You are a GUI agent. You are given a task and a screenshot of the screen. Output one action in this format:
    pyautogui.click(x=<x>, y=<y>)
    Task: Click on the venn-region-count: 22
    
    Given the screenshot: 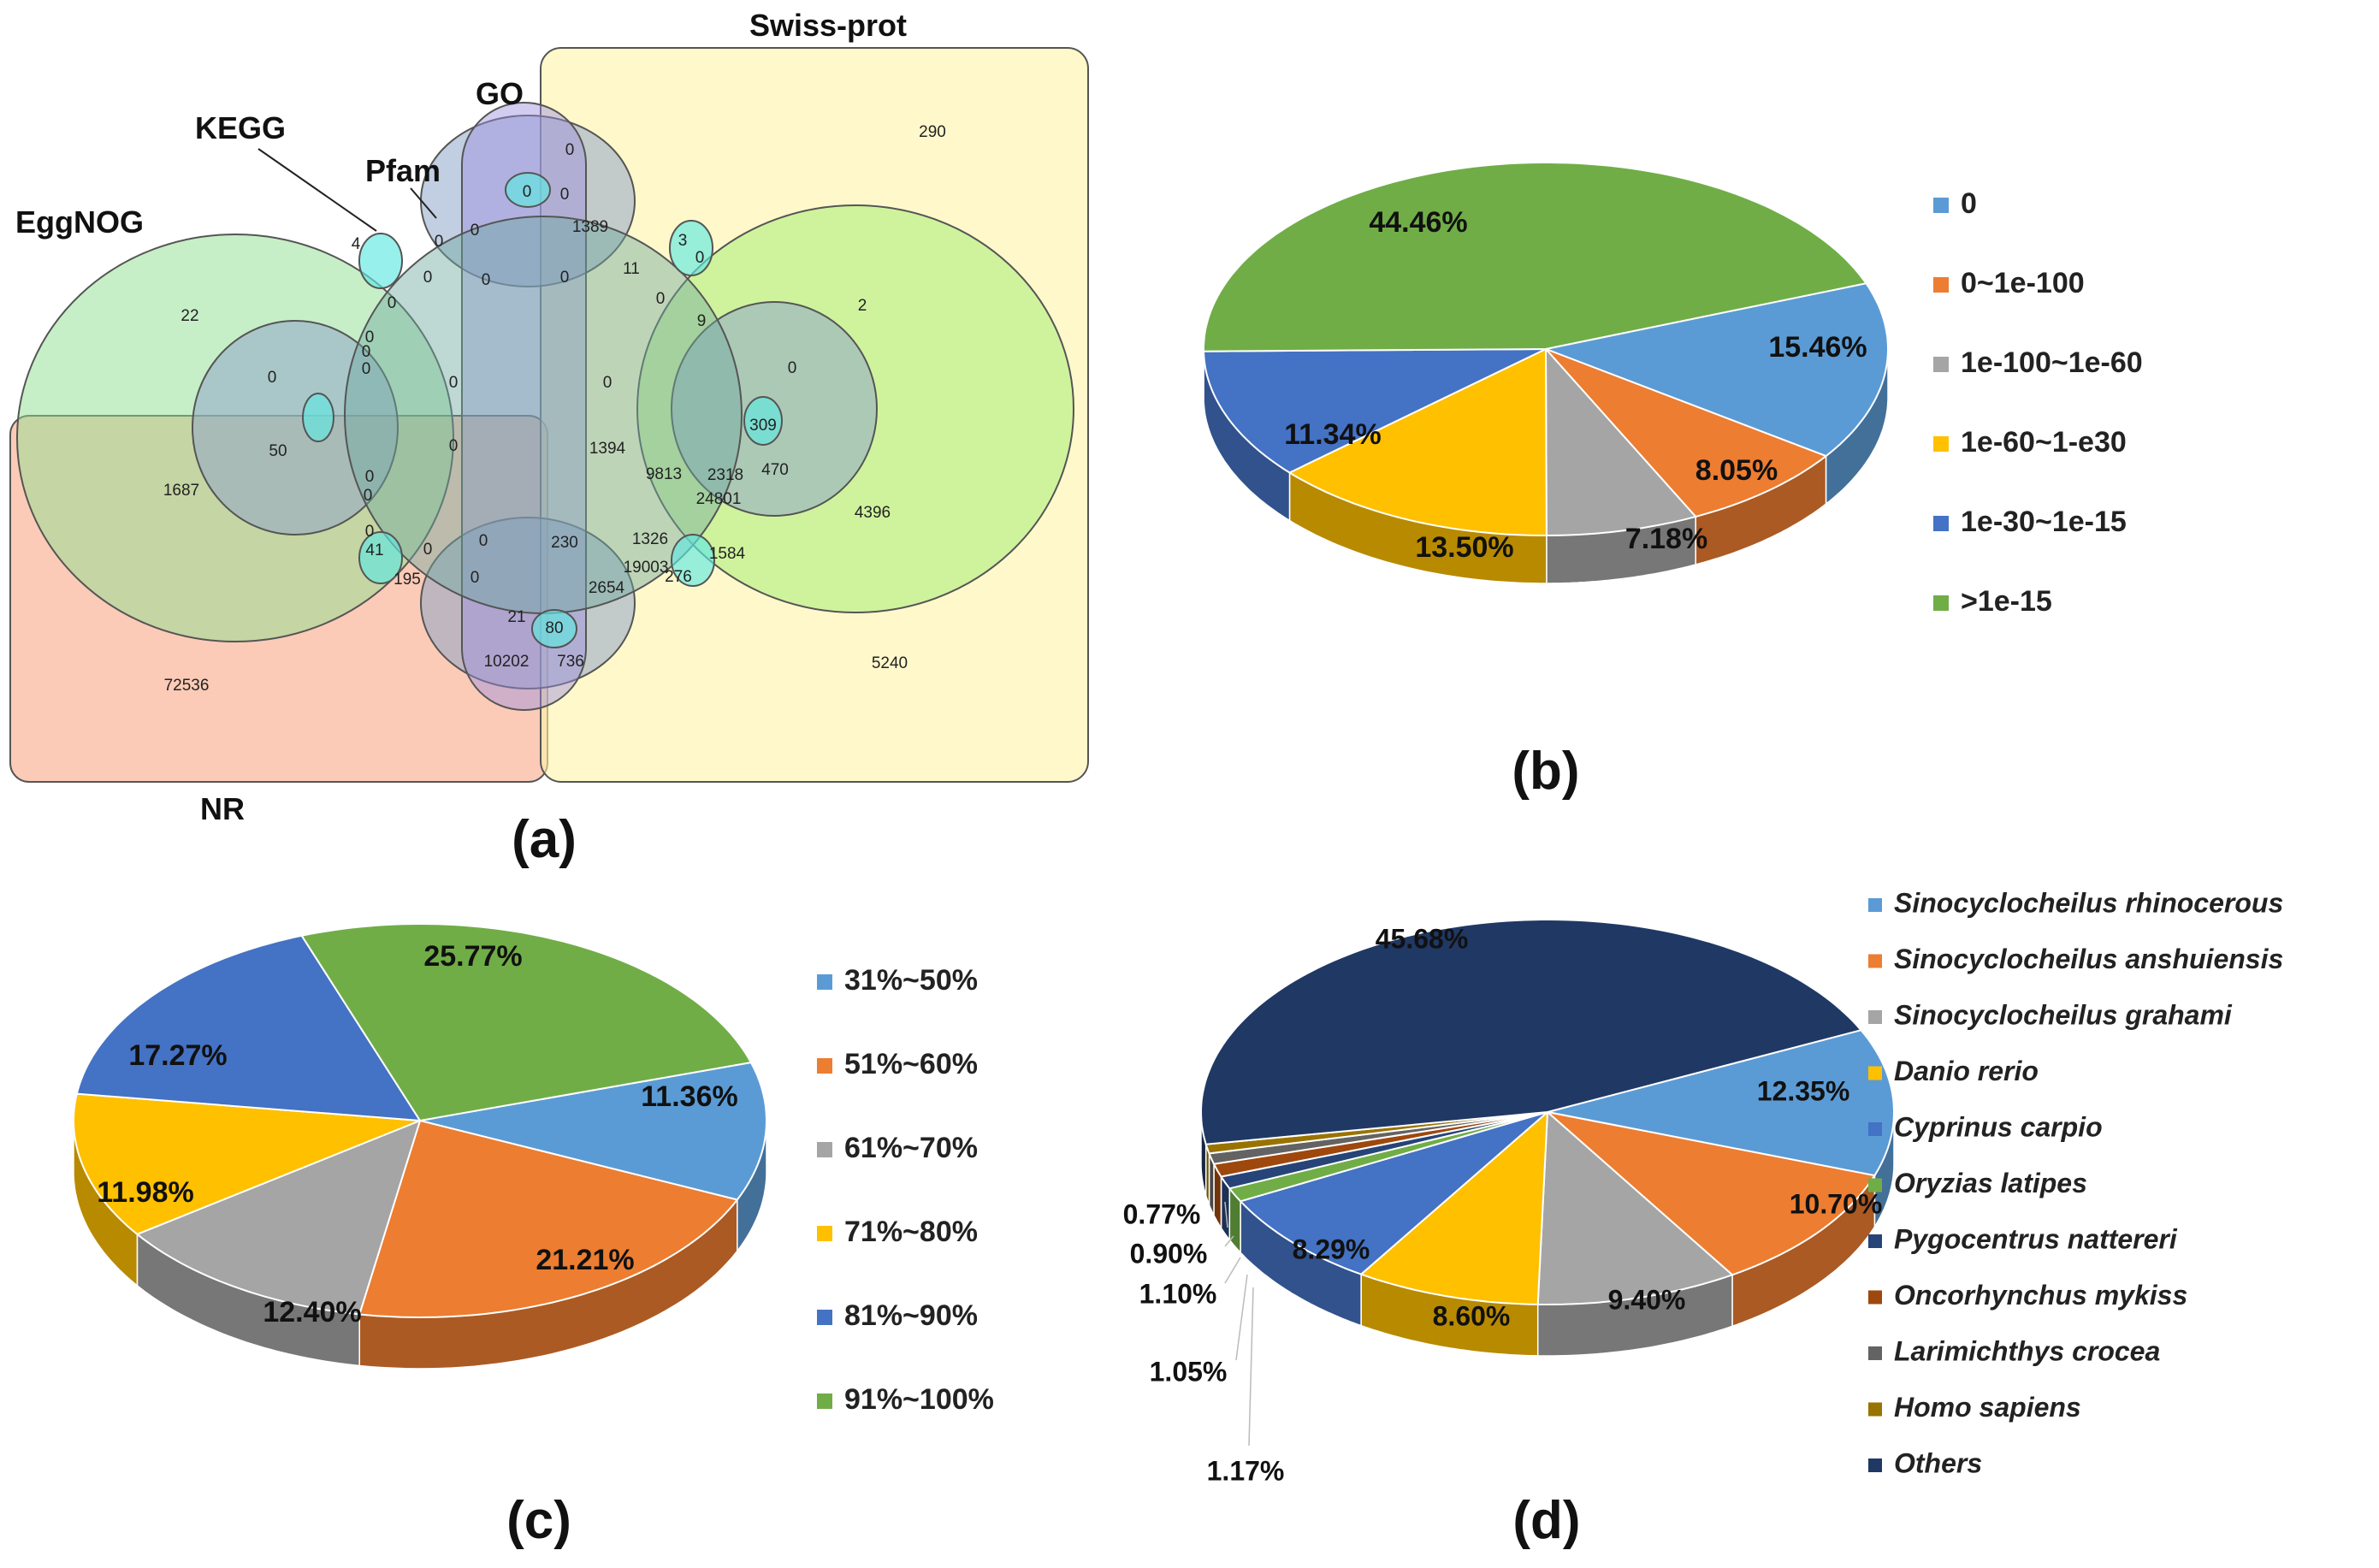 What is the action you would take?
    pyautogui.click(x=189, y=316)
    